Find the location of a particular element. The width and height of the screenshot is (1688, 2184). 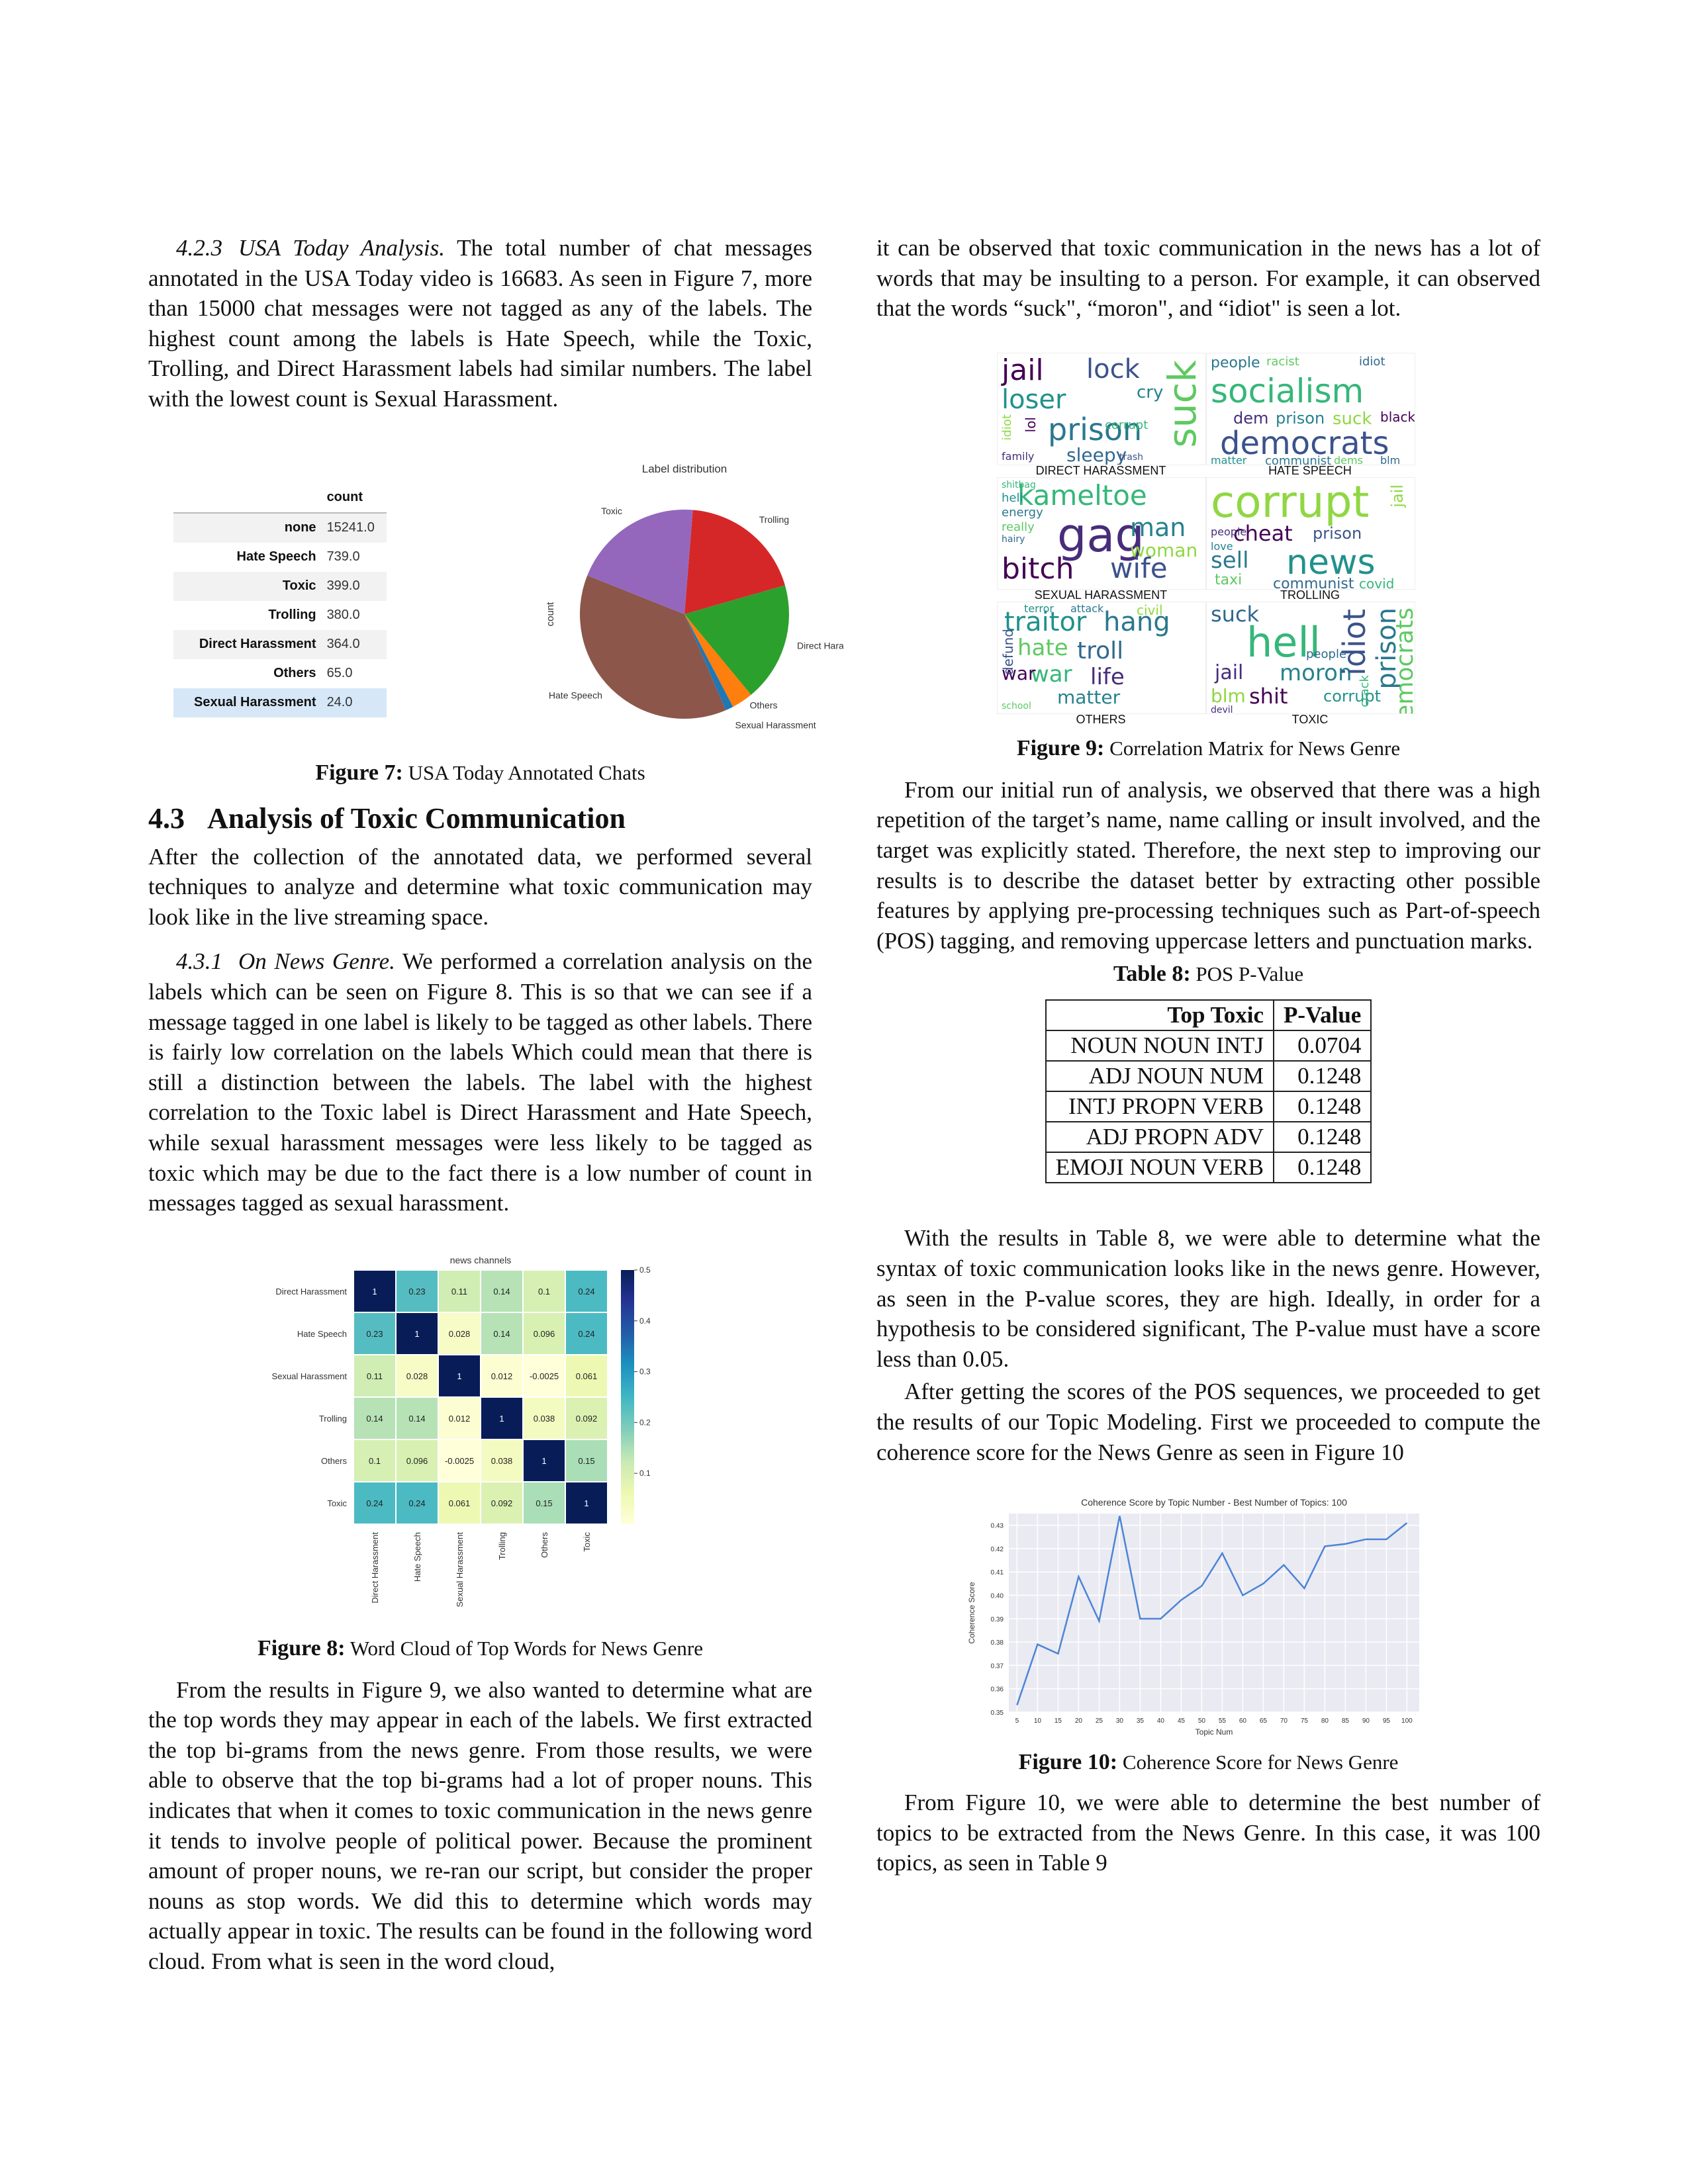

heatmap-cell-label: 0.14 is located at coordinates (501, 1292).